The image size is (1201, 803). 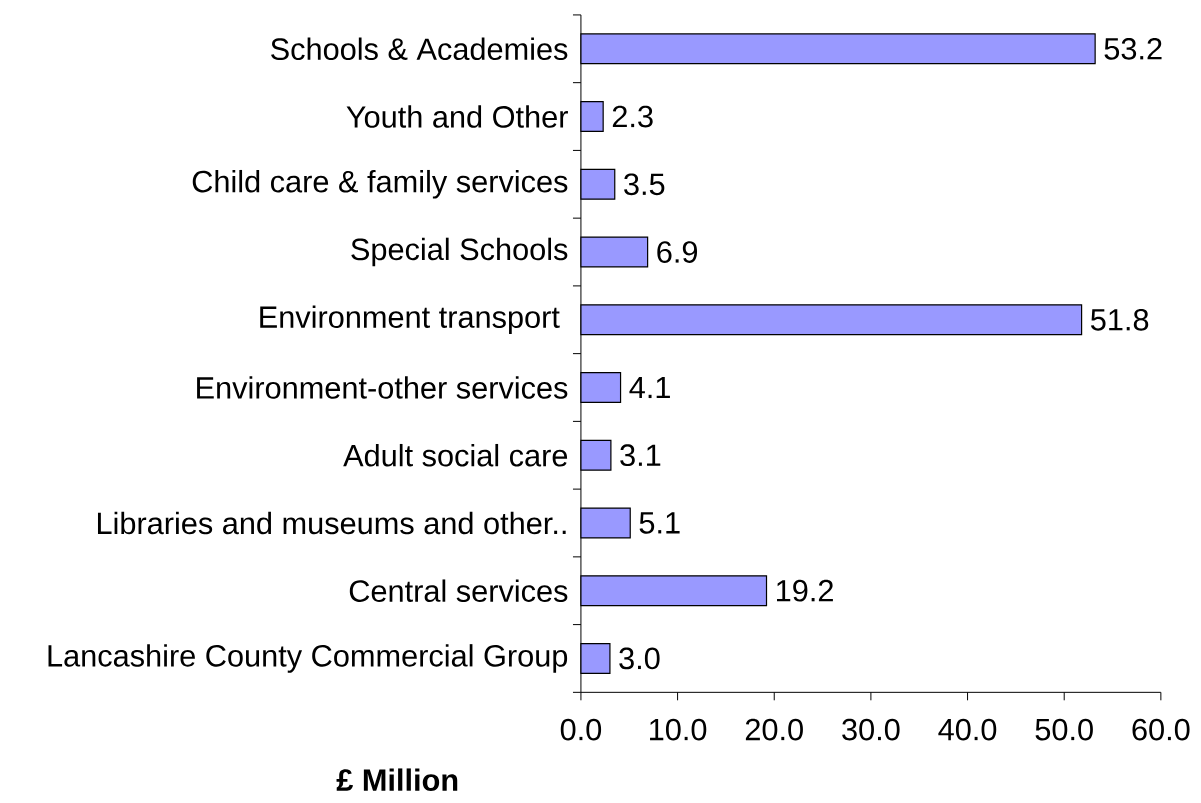 I want to click on y-tick-label: Adult social care, so click(x=455, y=455).